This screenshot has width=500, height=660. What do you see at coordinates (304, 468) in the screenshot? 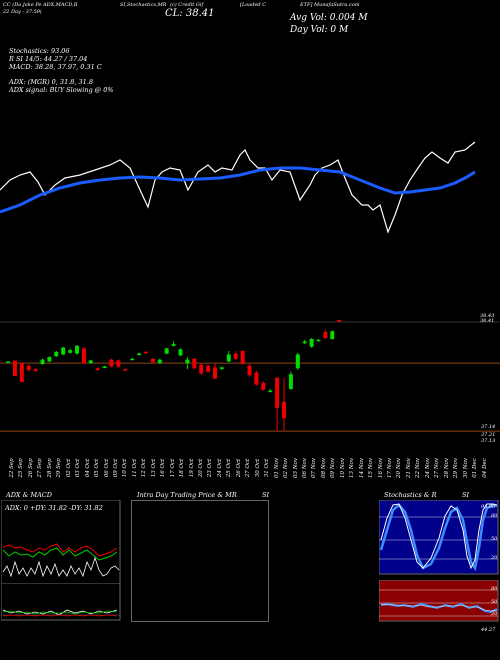
I see `date-label: 06 Nov` at bounding box center [304, 468].